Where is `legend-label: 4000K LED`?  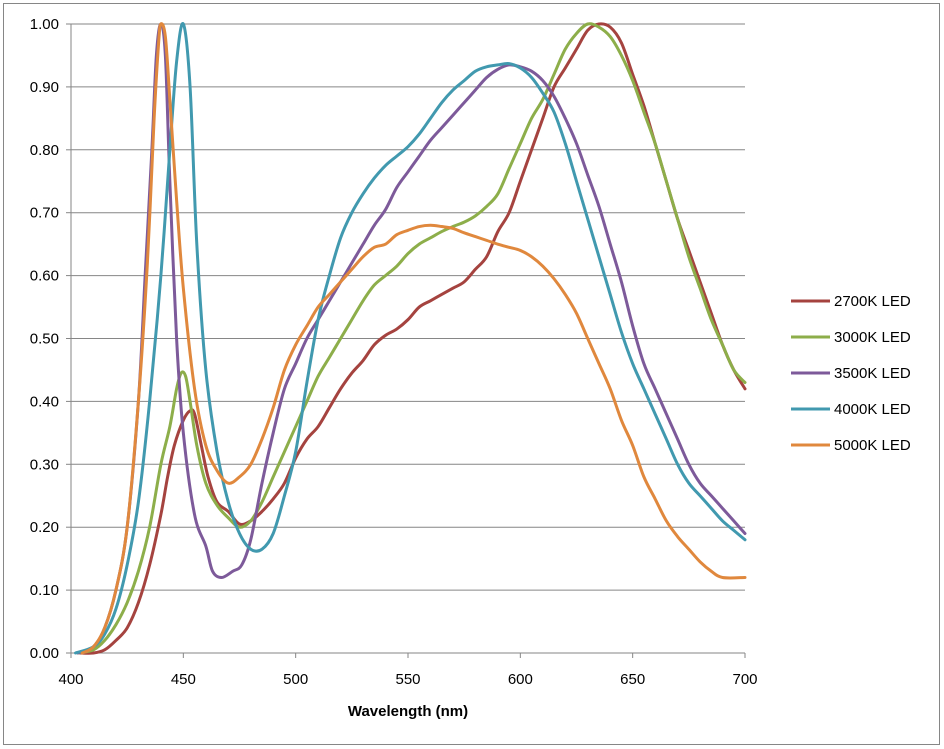 legend-label: 4000K LED is located at coordinates (872, 409).